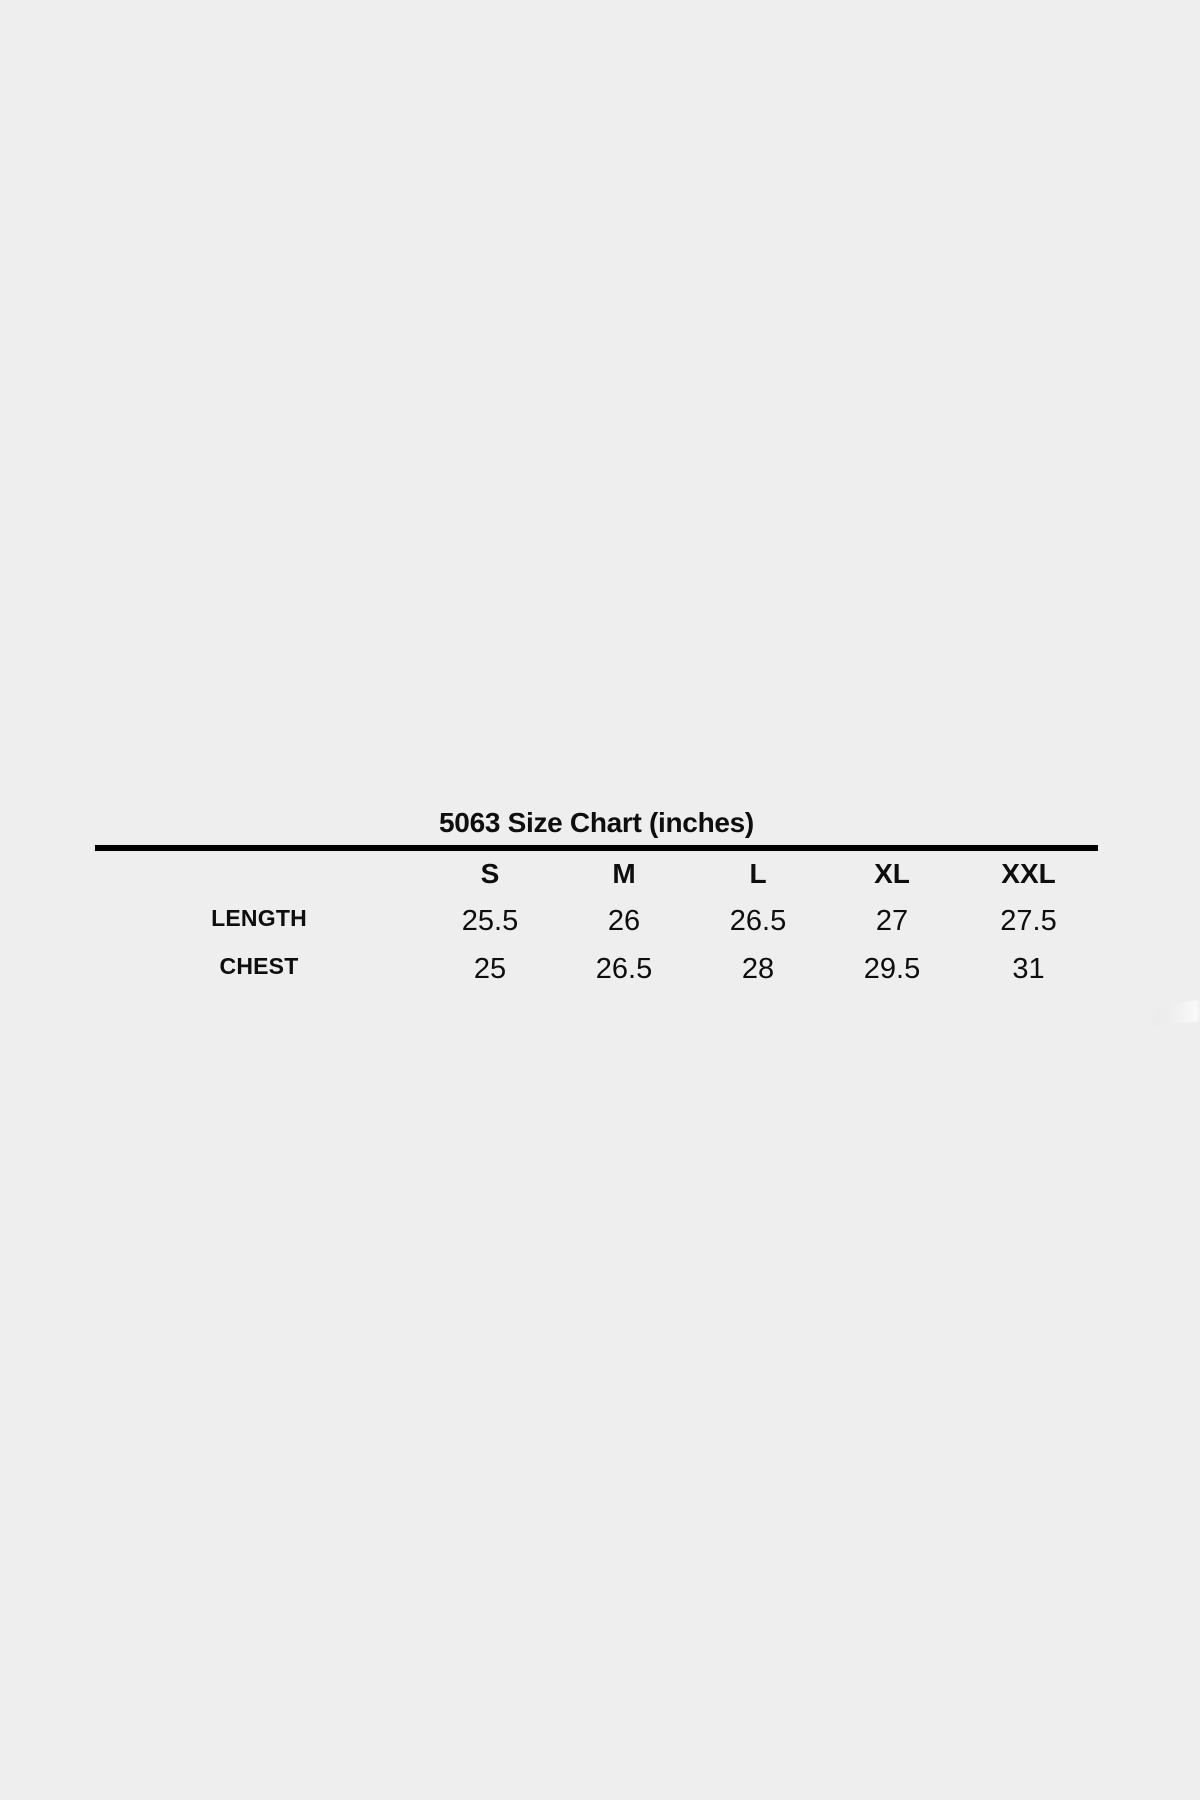  I want to click on size-chart-title: 5063 Size Chart (inches), so click(596, 822).